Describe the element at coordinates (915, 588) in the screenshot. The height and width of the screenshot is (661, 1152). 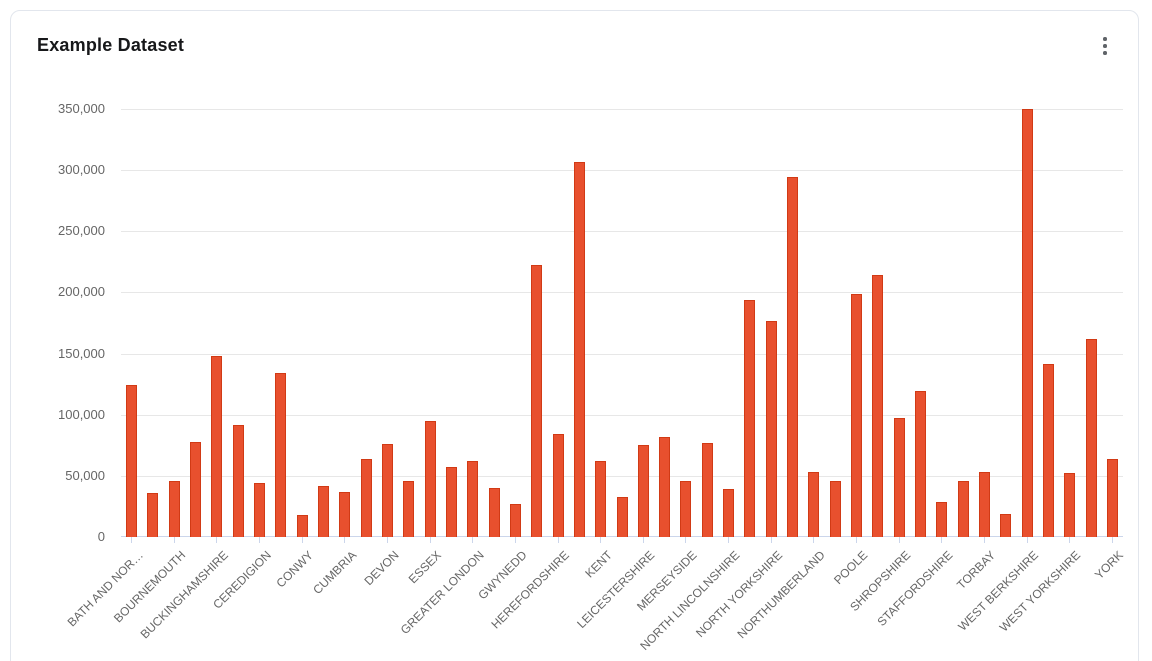
I see `x-axis-label: STAFFORDSHIRE` at that location.